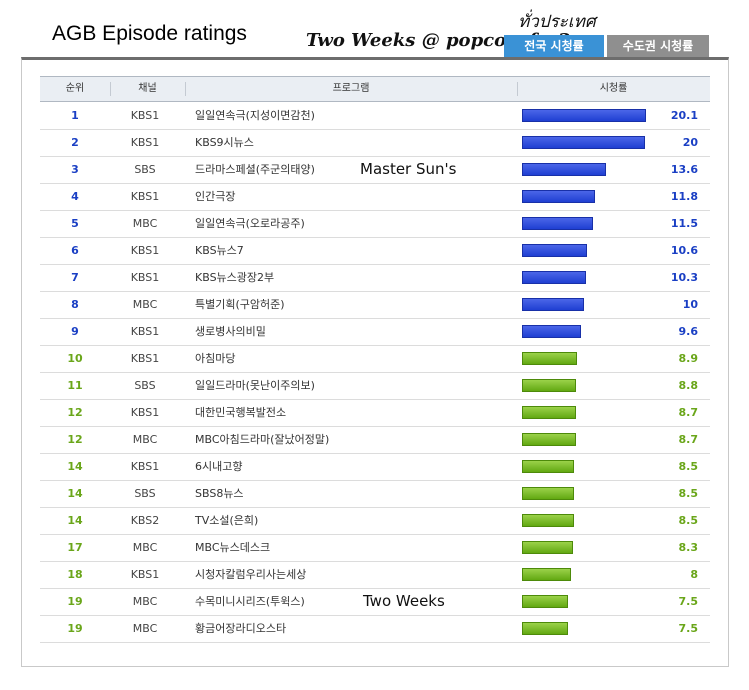  Describe the element at coordinates (75, 142) in the screenshot. I see `rank-cell: 2` at that location.